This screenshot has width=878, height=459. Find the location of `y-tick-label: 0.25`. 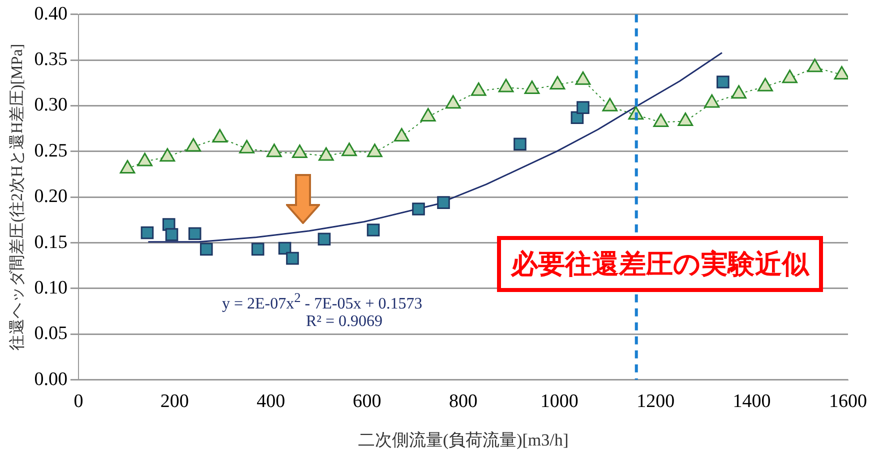

y-tick-label: 0.25 is located at coordinates (51, 151).